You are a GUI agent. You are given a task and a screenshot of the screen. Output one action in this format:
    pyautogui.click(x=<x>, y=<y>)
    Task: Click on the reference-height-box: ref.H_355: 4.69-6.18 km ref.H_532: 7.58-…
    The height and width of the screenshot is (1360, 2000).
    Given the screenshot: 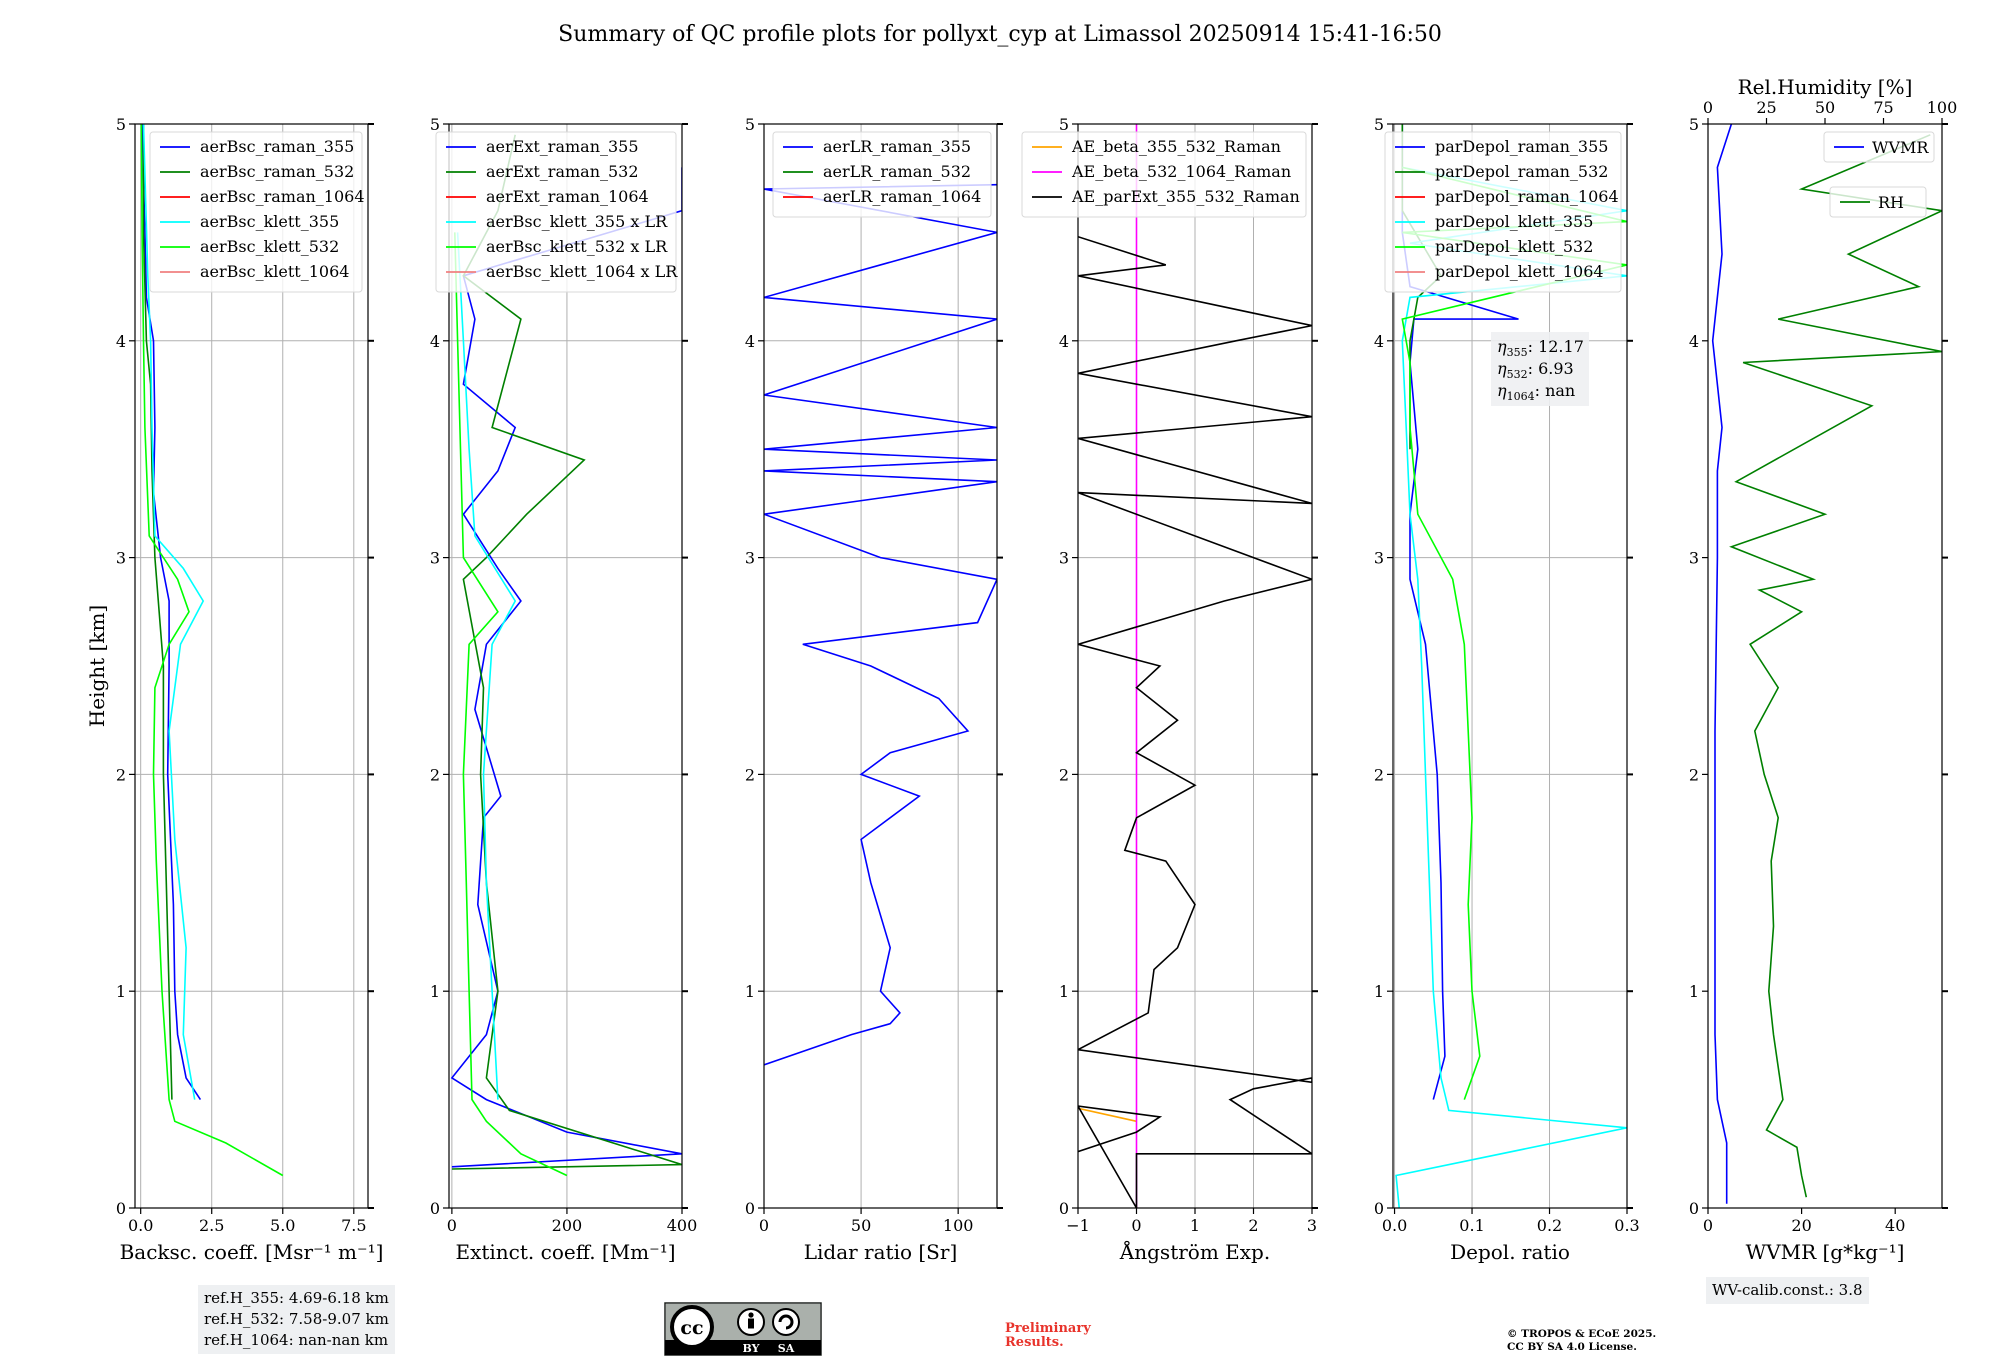 What is the action you would take?
    pyautogui.click(x=296, y=1319)
    